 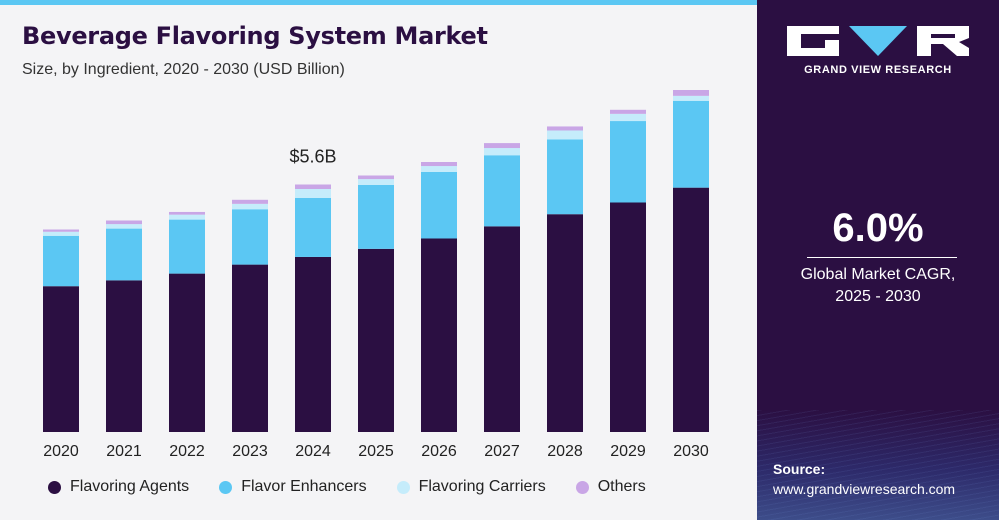 What do you see at coordinates (313, 451) in the screenshot?
I see `x-tick-label: 2024` at bounding box center [313, 451].